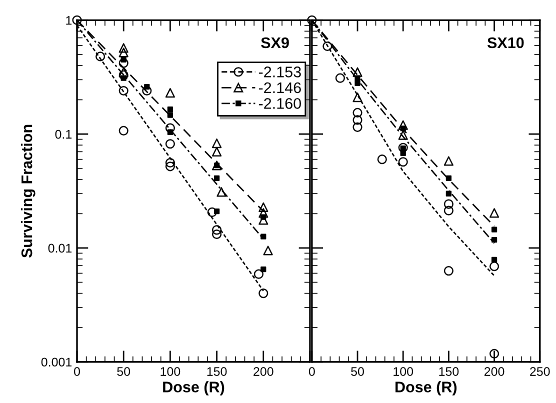  Describe the element at coordinates (63, 134) in the screenshot. I see `y-tick-label: 0.1` at that location.